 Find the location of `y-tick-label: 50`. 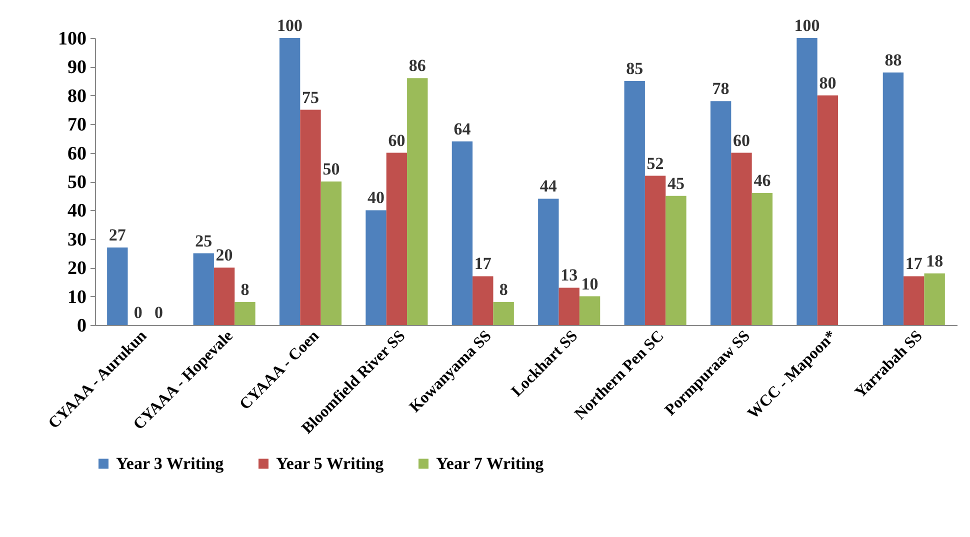

y-tick-label: 50 is located at coordinates (77, 182).